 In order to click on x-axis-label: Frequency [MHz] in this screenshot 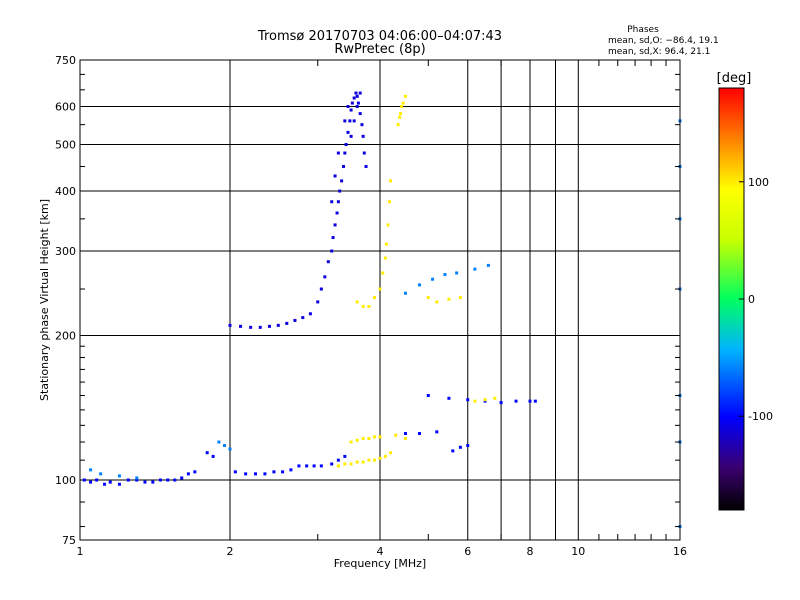, I will do `click(380, 563)`.